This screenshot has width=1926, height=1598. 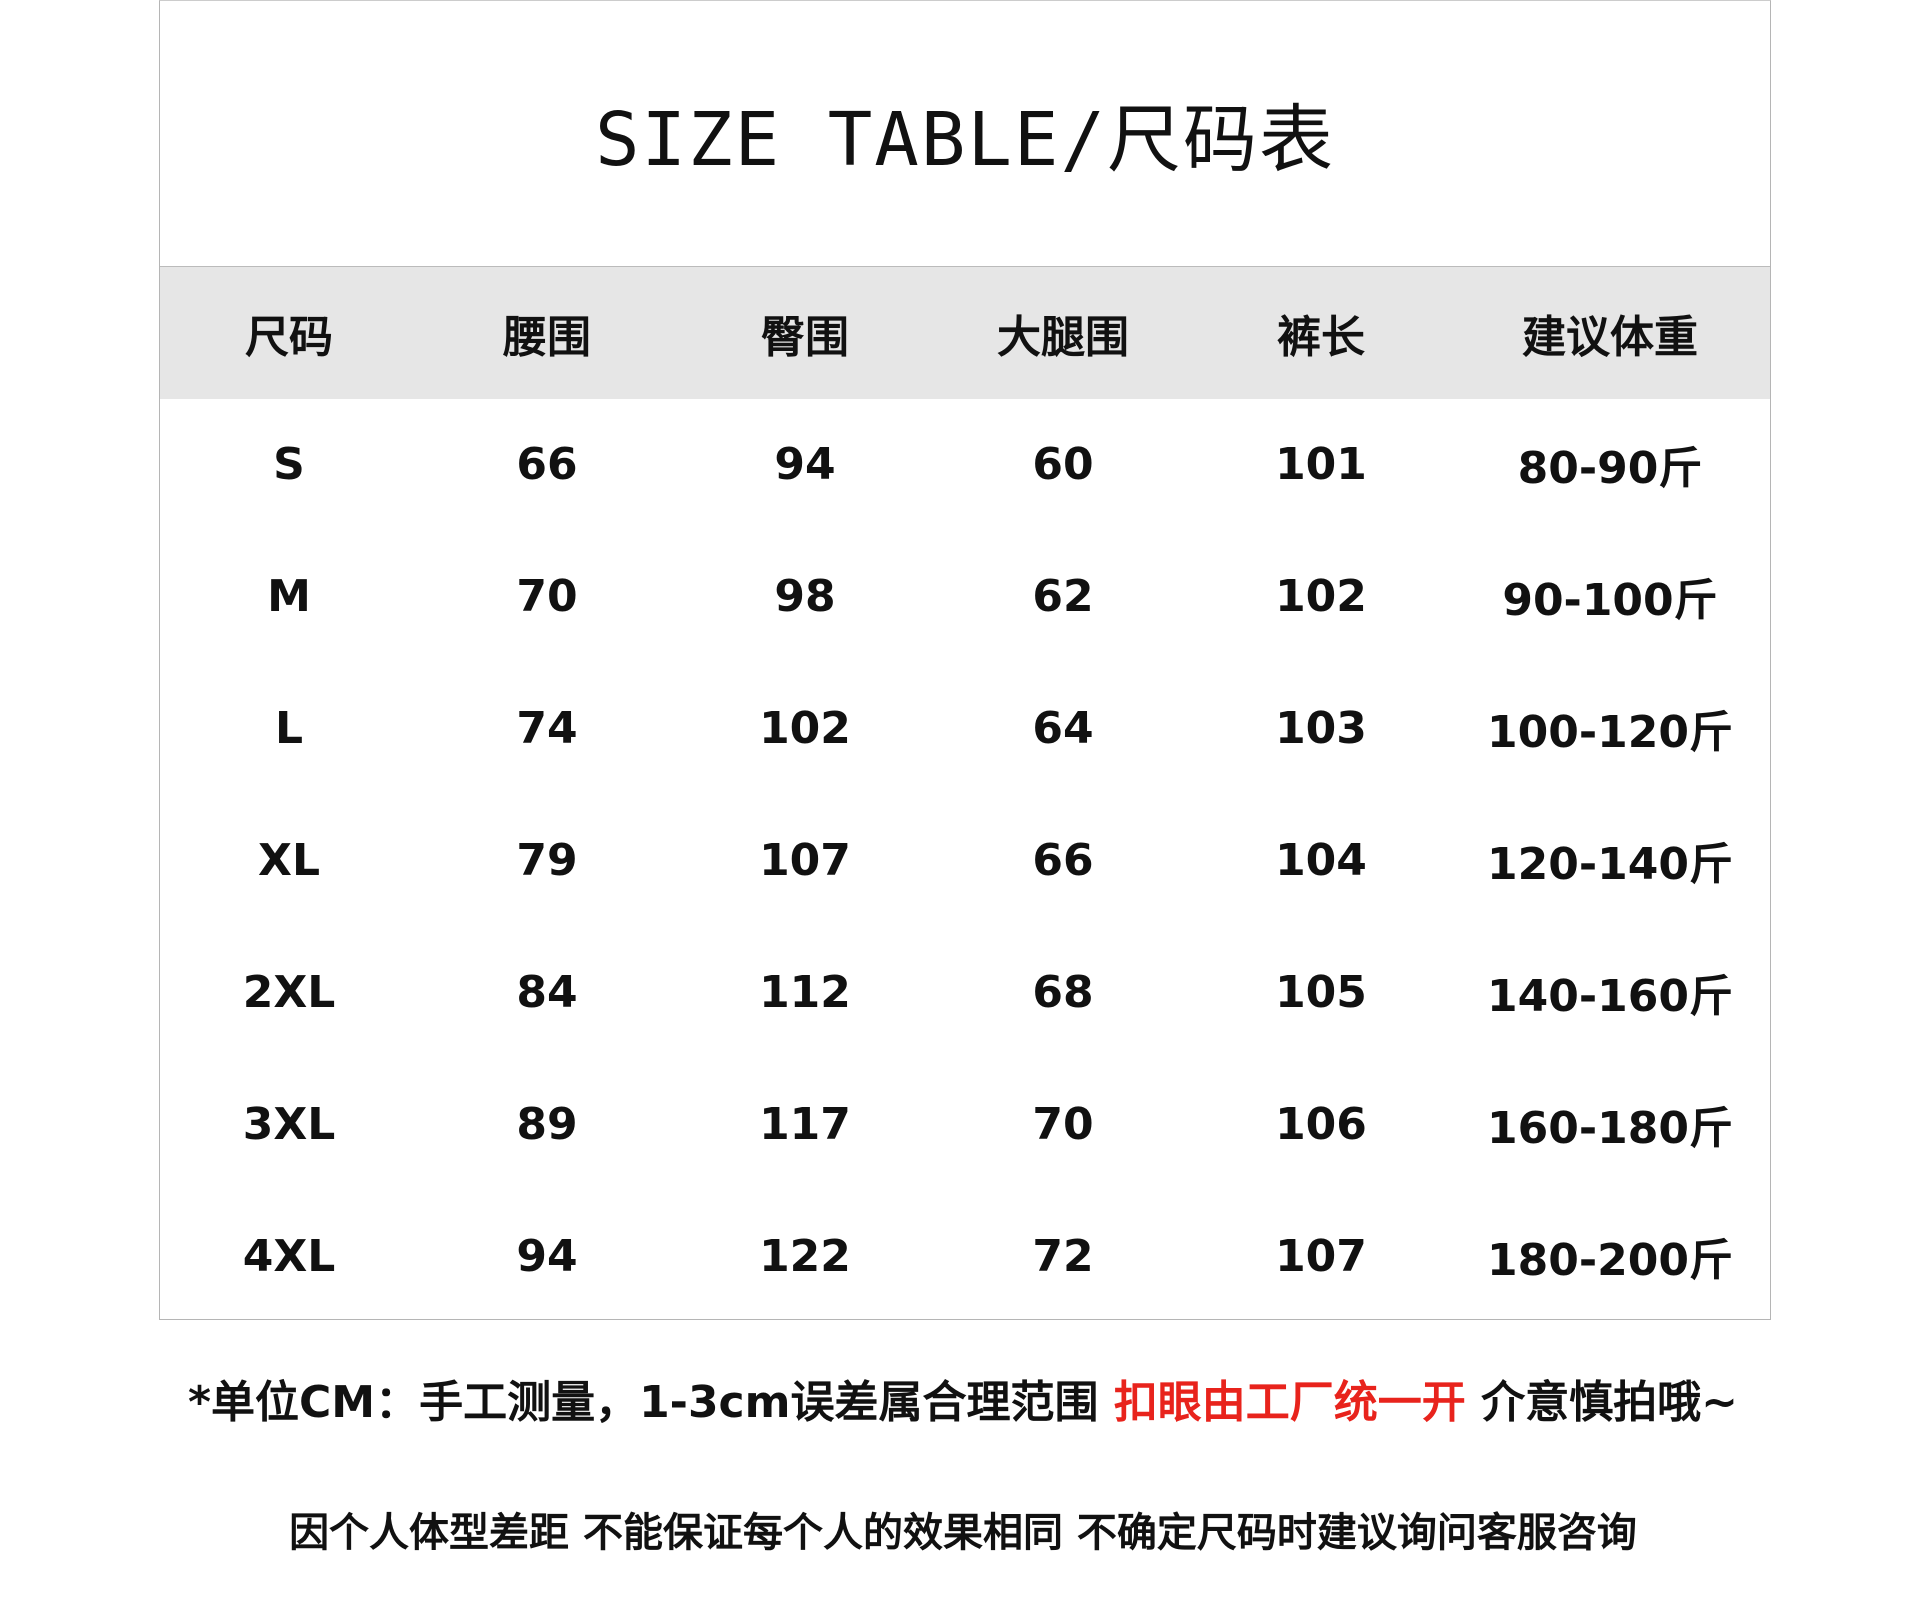 What do you see at coordinates (547, 728) in the screenshot?
I see `table-cell: 74` at bounding box center [547, 728].